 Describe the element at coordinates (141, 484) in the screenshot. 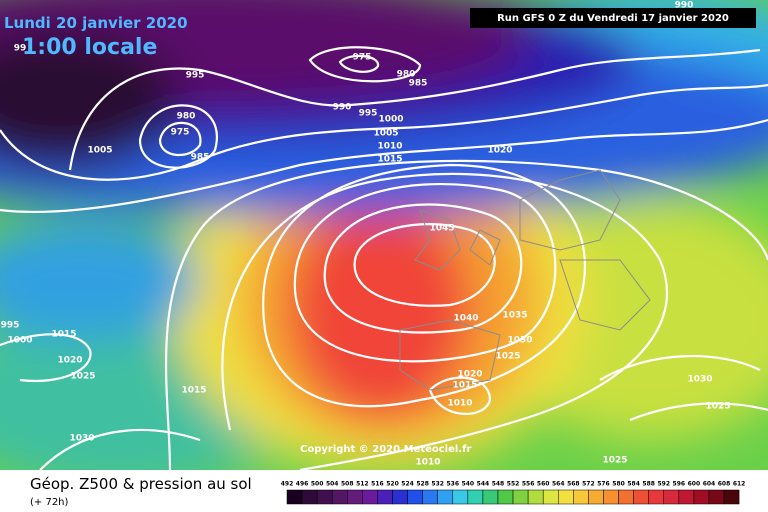

I see `footer-title: Géop. Z500 & pression au sol` at that location.